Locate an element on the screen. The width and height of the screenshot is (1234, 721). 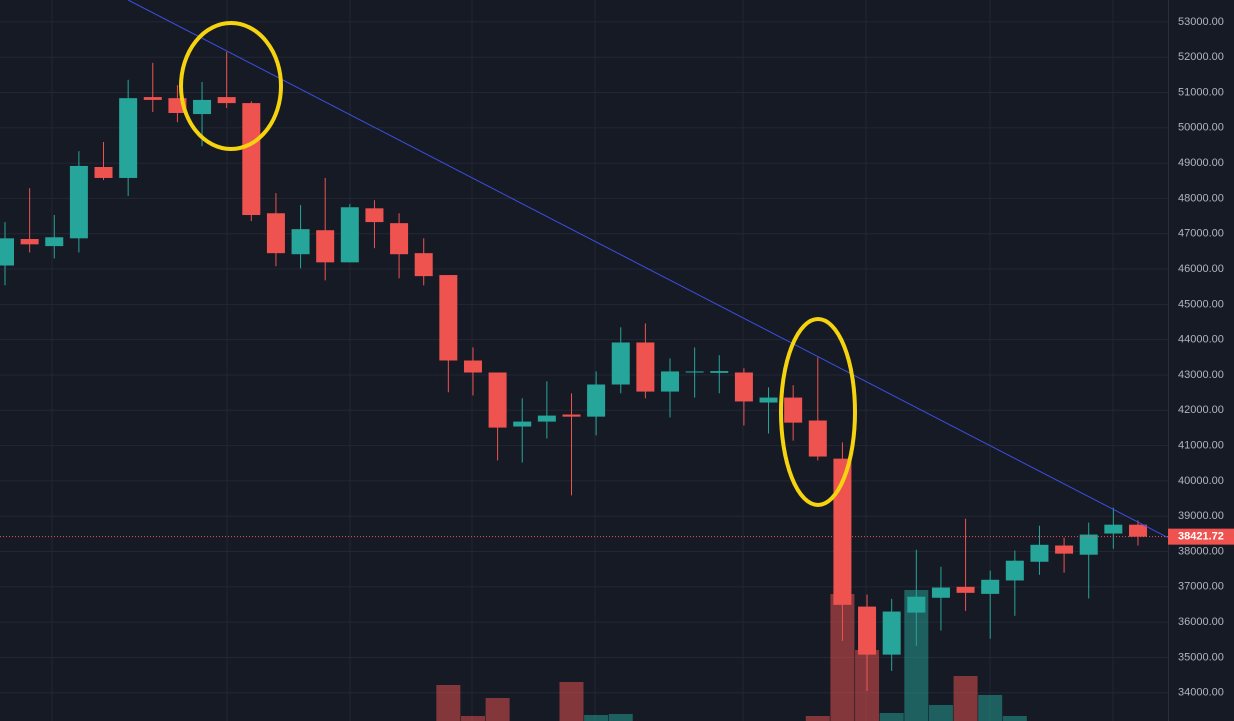
y-tick-label: 36000.00 is located at coordinates (1201, 622).